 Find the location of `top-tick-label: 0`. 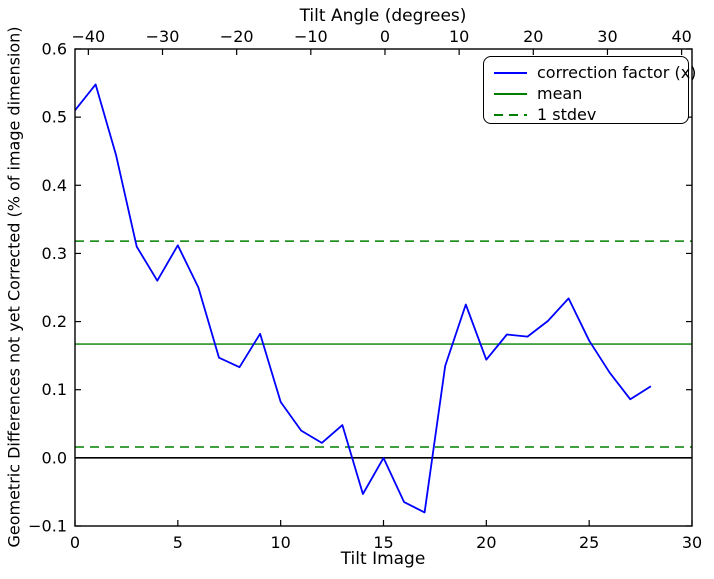

top-tick-label: 0 is located at coordinates (385, 36).